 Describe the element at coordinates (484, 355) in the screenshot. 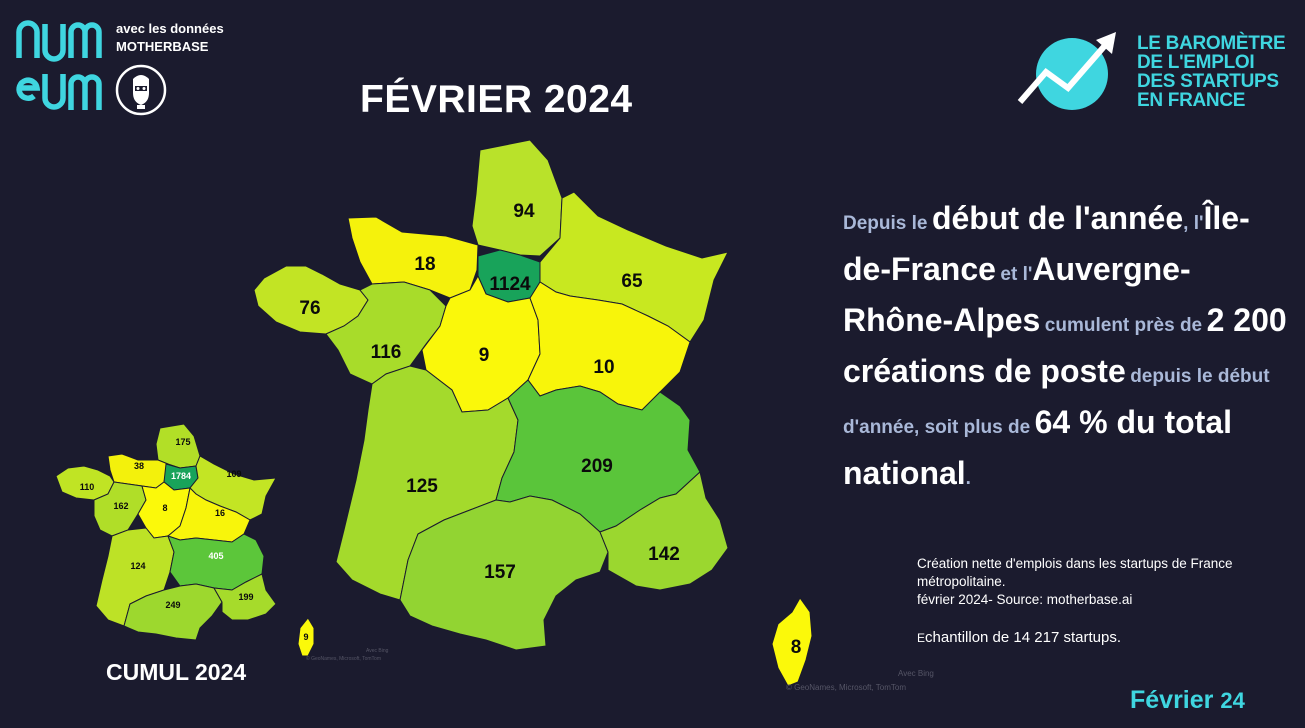

I see `value-centre-val-de-loire: 9` at that location.